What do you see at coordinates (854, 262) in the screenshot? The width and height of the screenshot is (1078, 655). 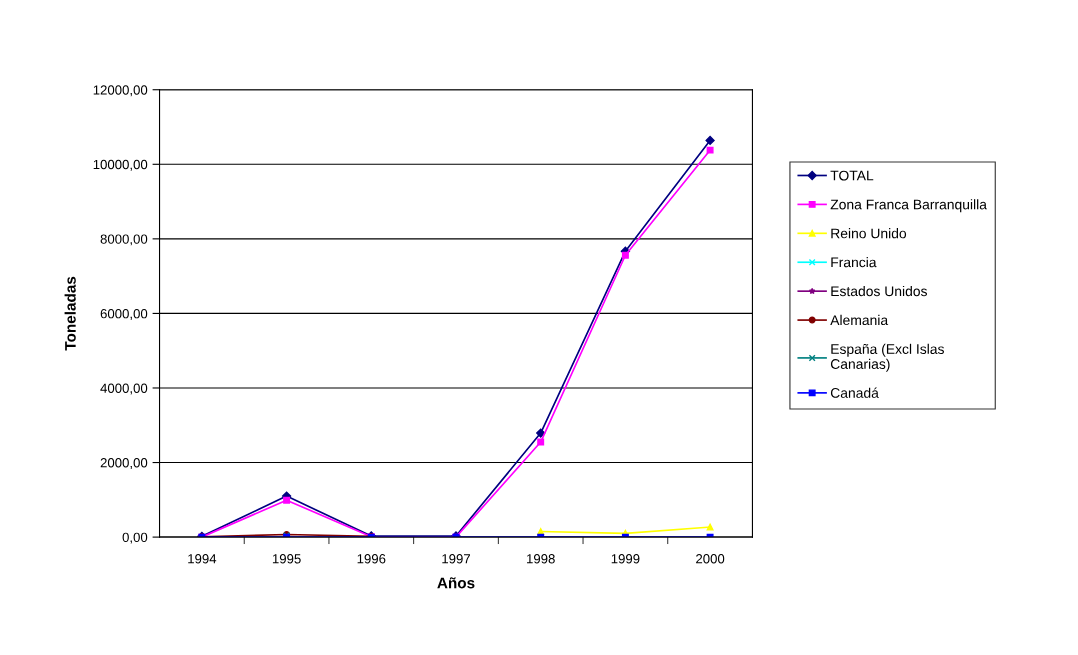 I see `legend-label: Francia` at bounding box center [854, 262].